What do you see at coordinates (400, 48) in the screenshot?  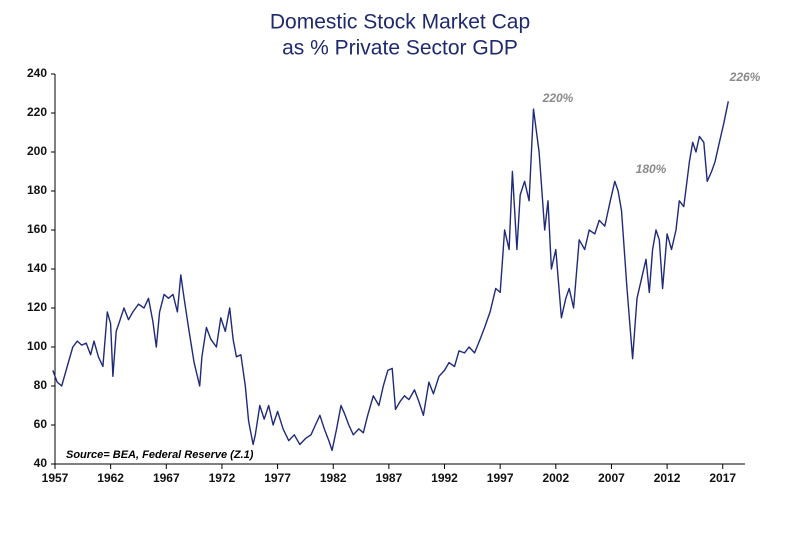 I see `chart-subtitle: as % Private Sector GDP` at bounding box center [400, 48].